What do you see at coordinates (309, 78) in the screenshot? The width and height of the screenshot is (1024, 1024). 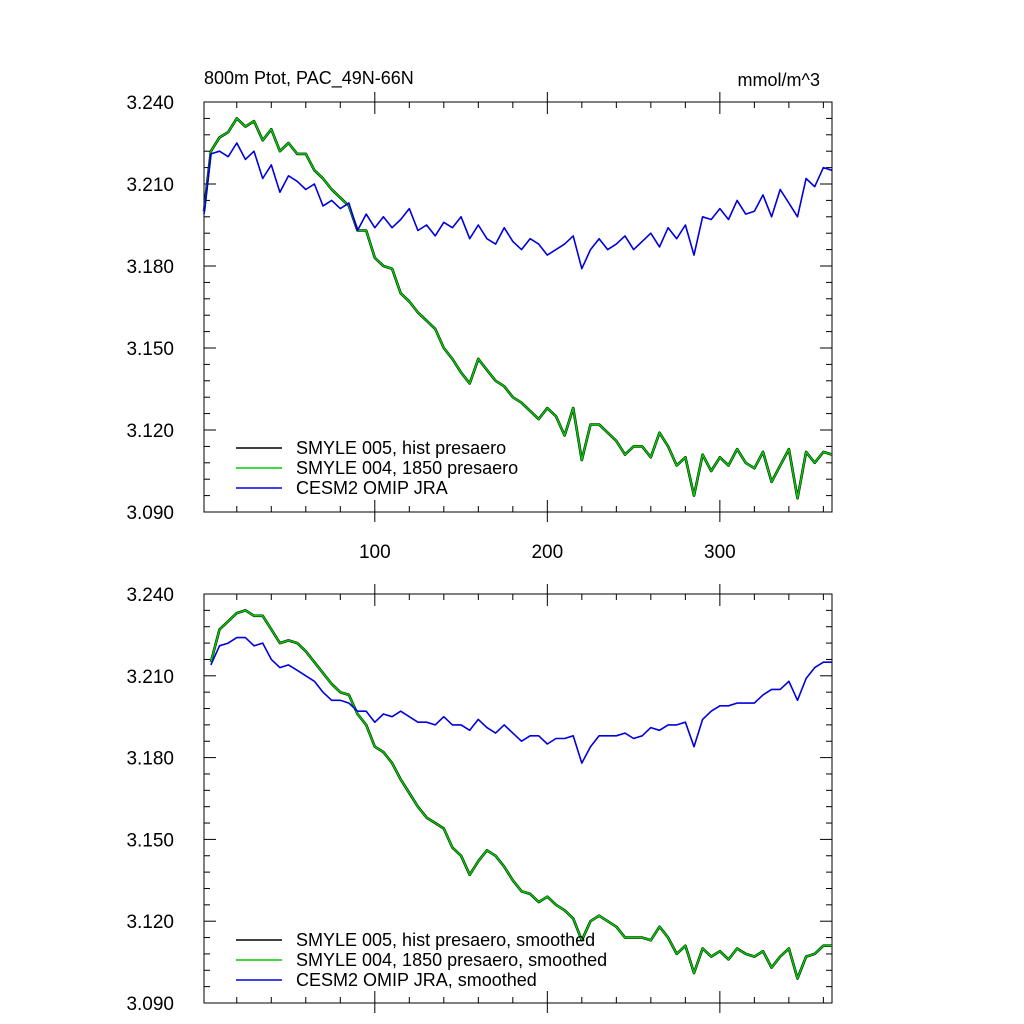 I see `figure-title: 800m Ptot, PAC_49N-66N` at bounding box center [309, 78].